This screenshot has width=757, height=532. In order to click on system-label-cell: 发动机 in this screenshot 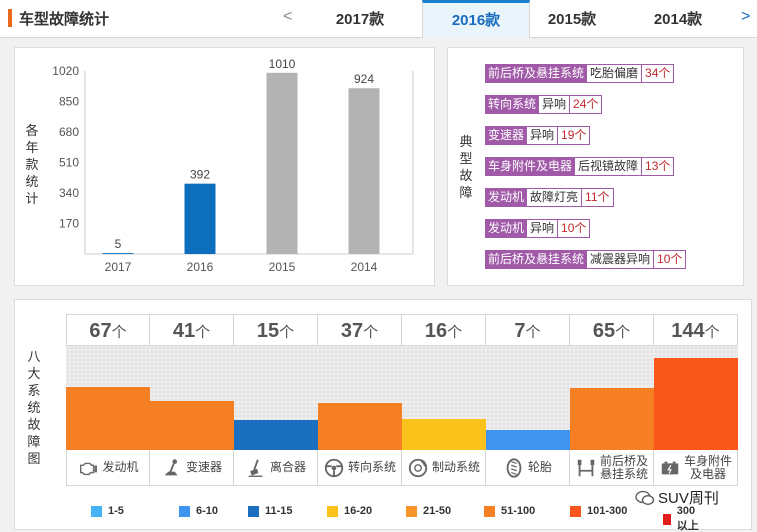, I will do `click(108, 468)`.